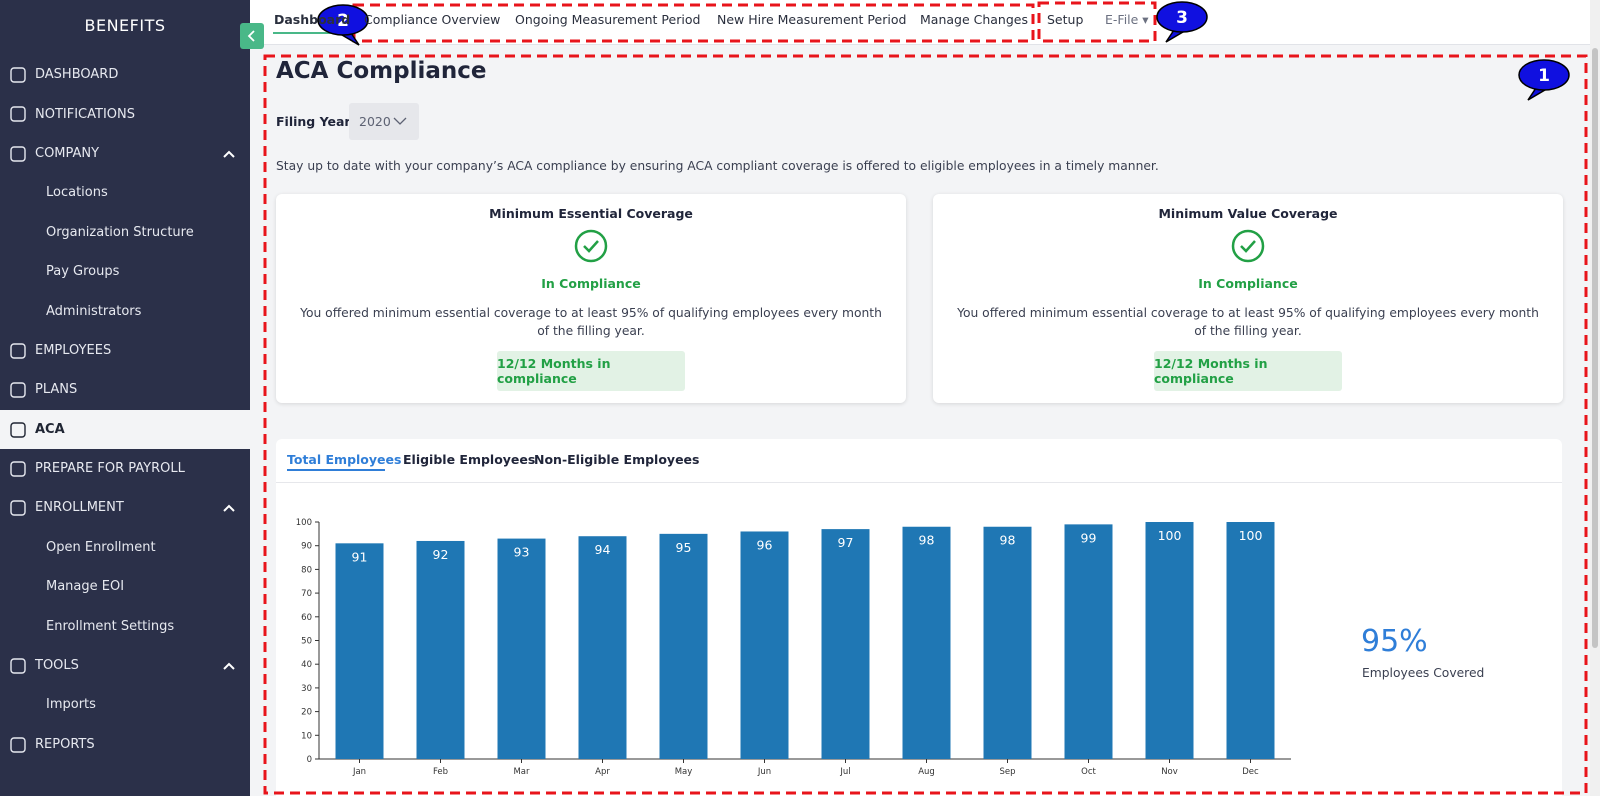  I want to click on x-tick-label: Jul, so click(844, 772).